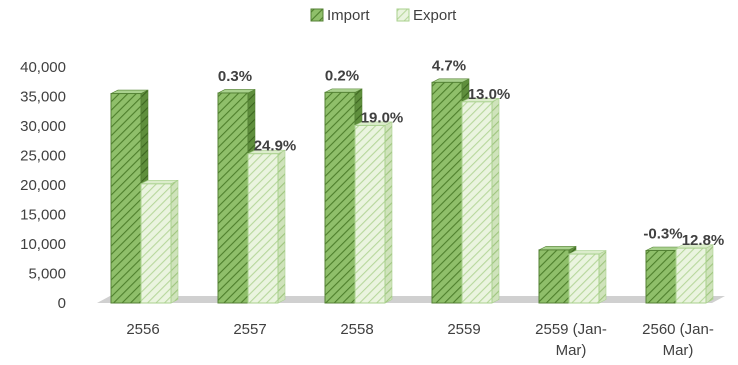 This screenshot has width=738, height=365. Describe the element at coordinates (489, 94) in the screenshot. I see `data-label-export: 13.0%` at that location.